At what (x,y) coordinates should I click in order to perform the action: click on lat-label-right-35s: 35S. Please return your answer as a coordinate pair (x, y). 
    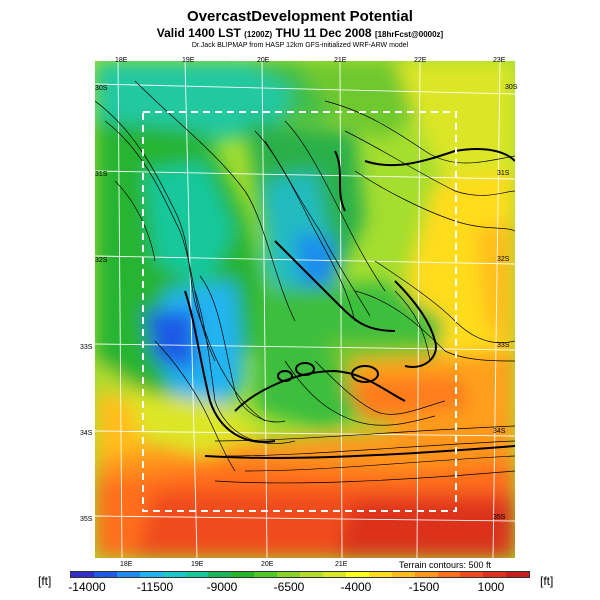
    Looking at the image, I should click on (499, 517).